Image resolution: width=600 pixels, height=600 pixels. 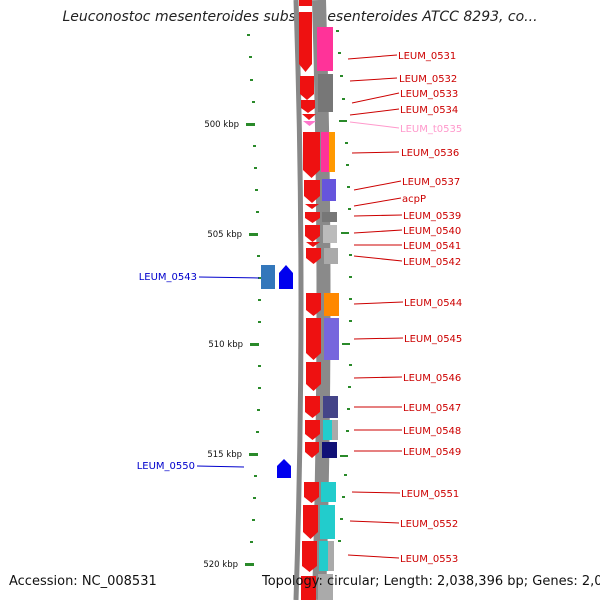 What do you see at coordinates (220, 565) in the screenshot?
I see `scale-label-520: 520 kbp` at bounding box center [220, 565].